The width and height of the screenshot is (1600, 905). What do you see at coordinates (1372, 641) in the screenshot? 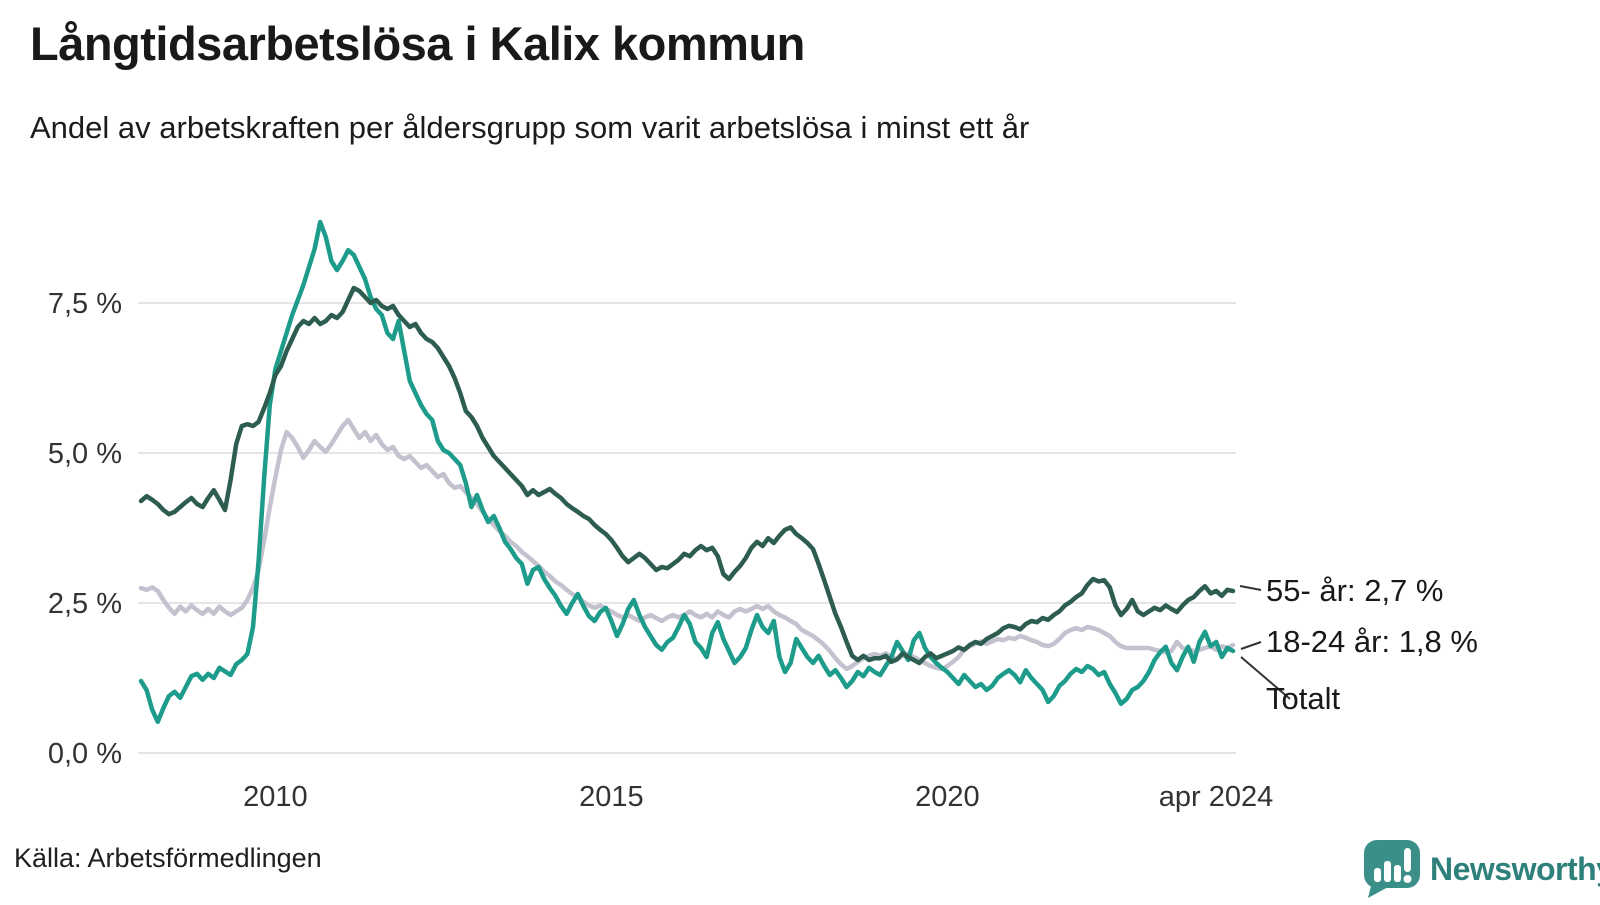
I see `annotation-18-24-ar: 18-24 år: 1,8 %` at bounding box center [1372, 641].